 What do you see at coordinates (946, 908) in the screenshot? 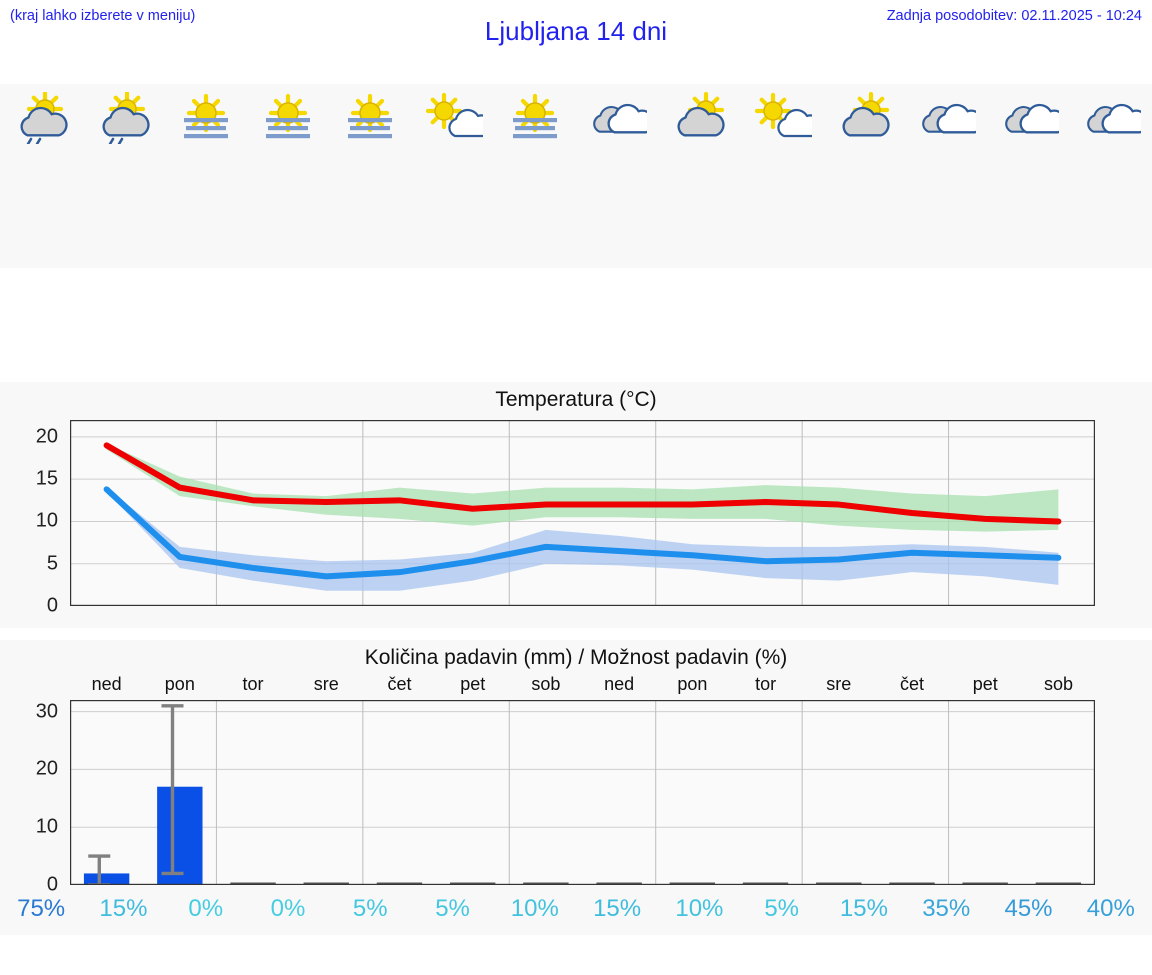
I see `precipitation-probability: 35%` at bounding box center [946, 908].